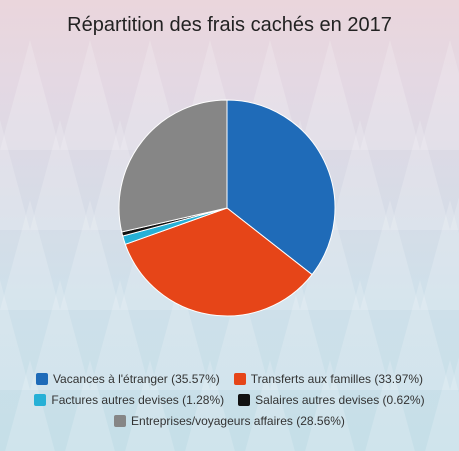 Image resolution: width=459 pixels, height=451 pixels. What do you see at coordinates (229, 25) in the screenshot?
I see `chart-title: Répartition des frais cachés en 2017` at bounding box center [229, 25].